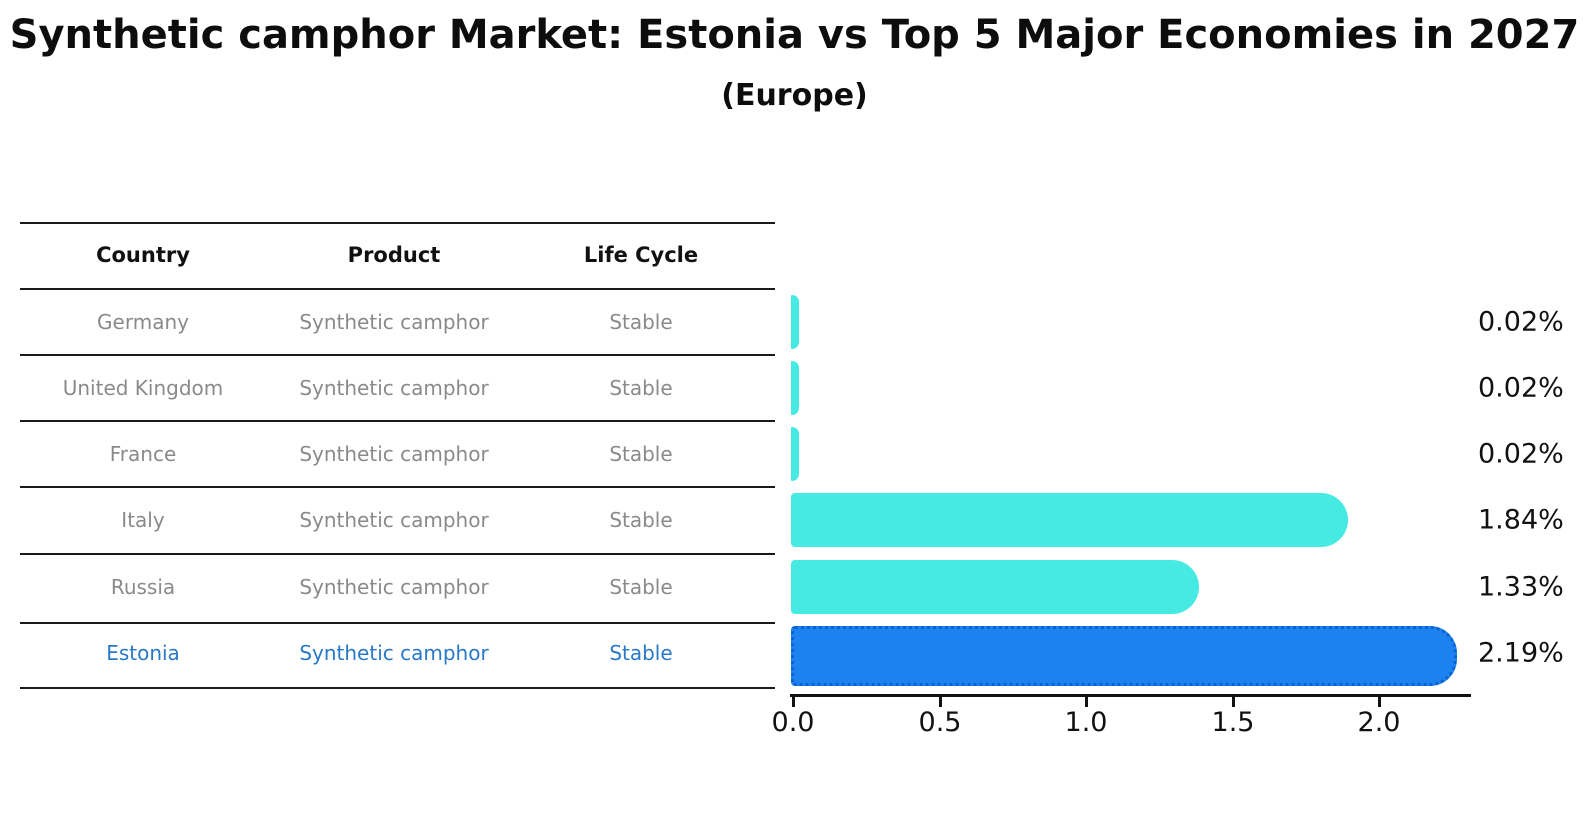  Describe the element at coordinates (394, 454) in the screenshot. I see `table-cell-row2-col1: Synthetic camphor` at that location.